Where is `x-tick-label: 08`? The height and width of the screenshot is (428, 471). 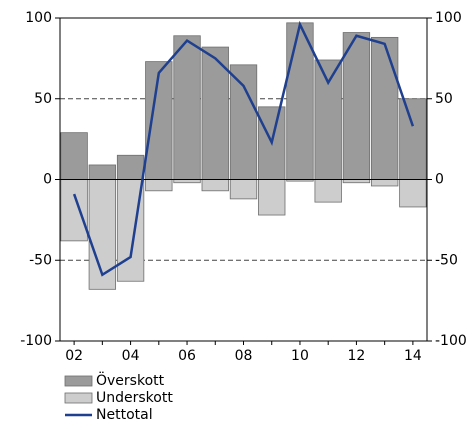
x-tick-label: 08 is located at coordinates (244, 356).